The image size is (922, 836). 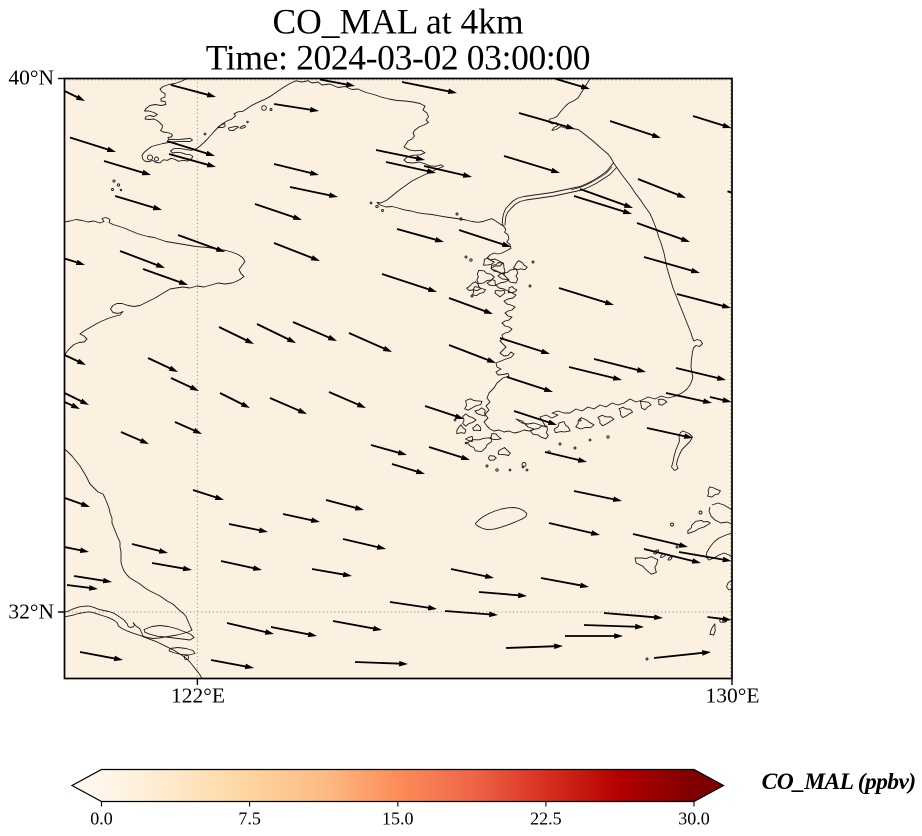 I want to click on svg-text: 40°N, so click(x=31, y=77).